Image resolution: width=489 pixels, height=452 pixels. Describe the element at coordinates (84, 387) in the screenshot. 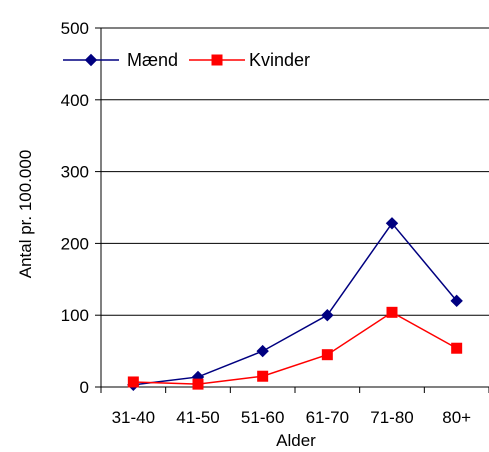

I see `y-tick-label: 0` at that location.